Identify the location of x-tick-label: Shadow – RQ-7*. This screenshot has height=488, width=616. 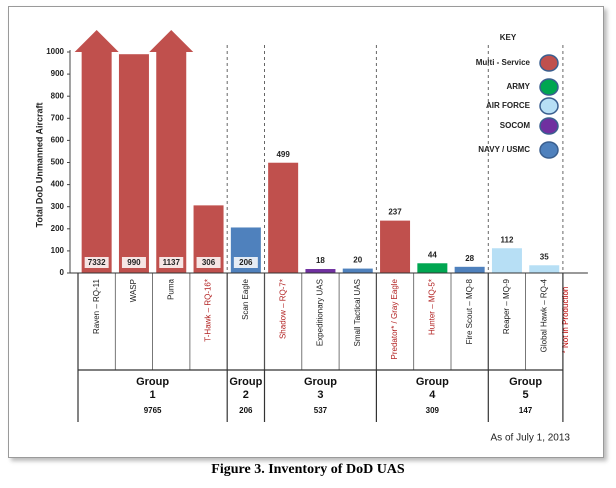
(282, 309).